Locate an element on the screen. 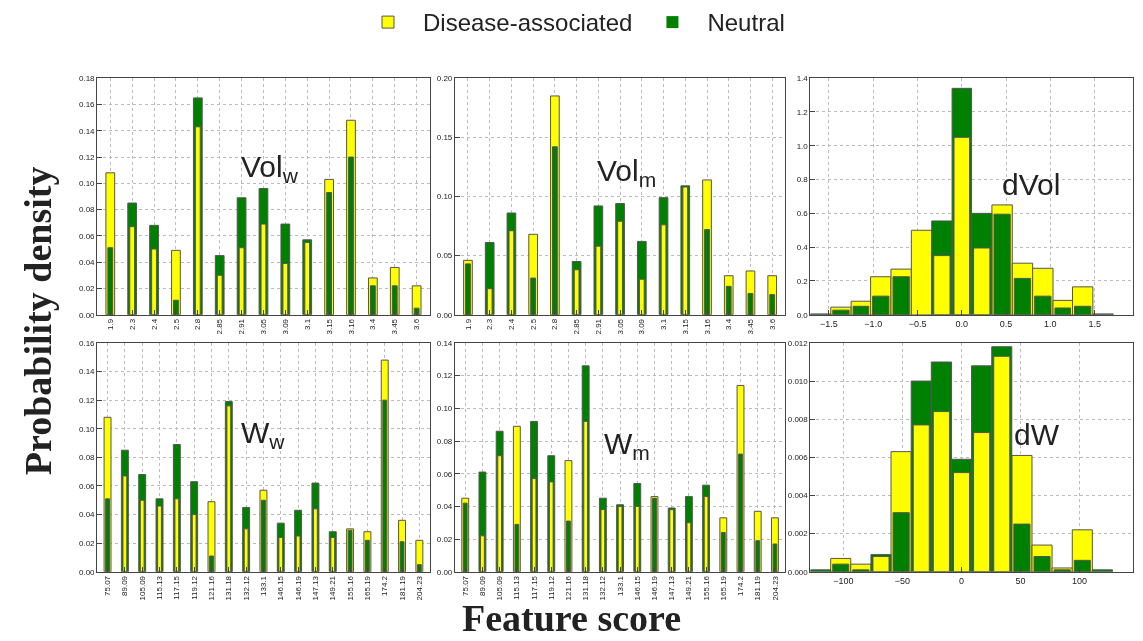  x-tick-label: 0.0 is located at coordinates (962, 323).